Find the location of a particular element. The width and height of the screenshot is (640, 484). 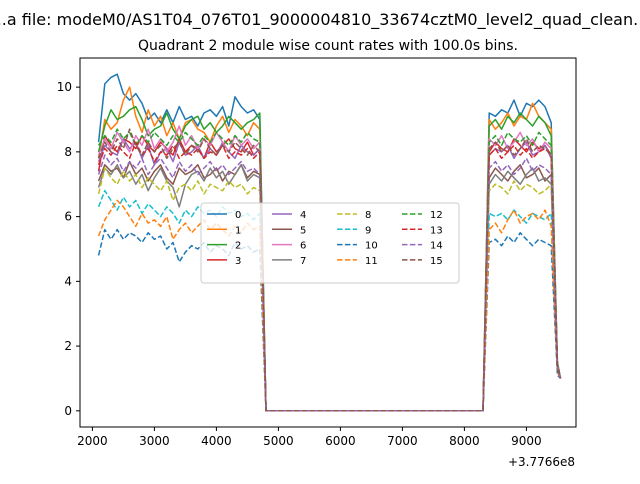

x-axis-ticks: 2000 3000 4000 5000 6000 7000 8000 9000 is located at coordinates (309, 437).